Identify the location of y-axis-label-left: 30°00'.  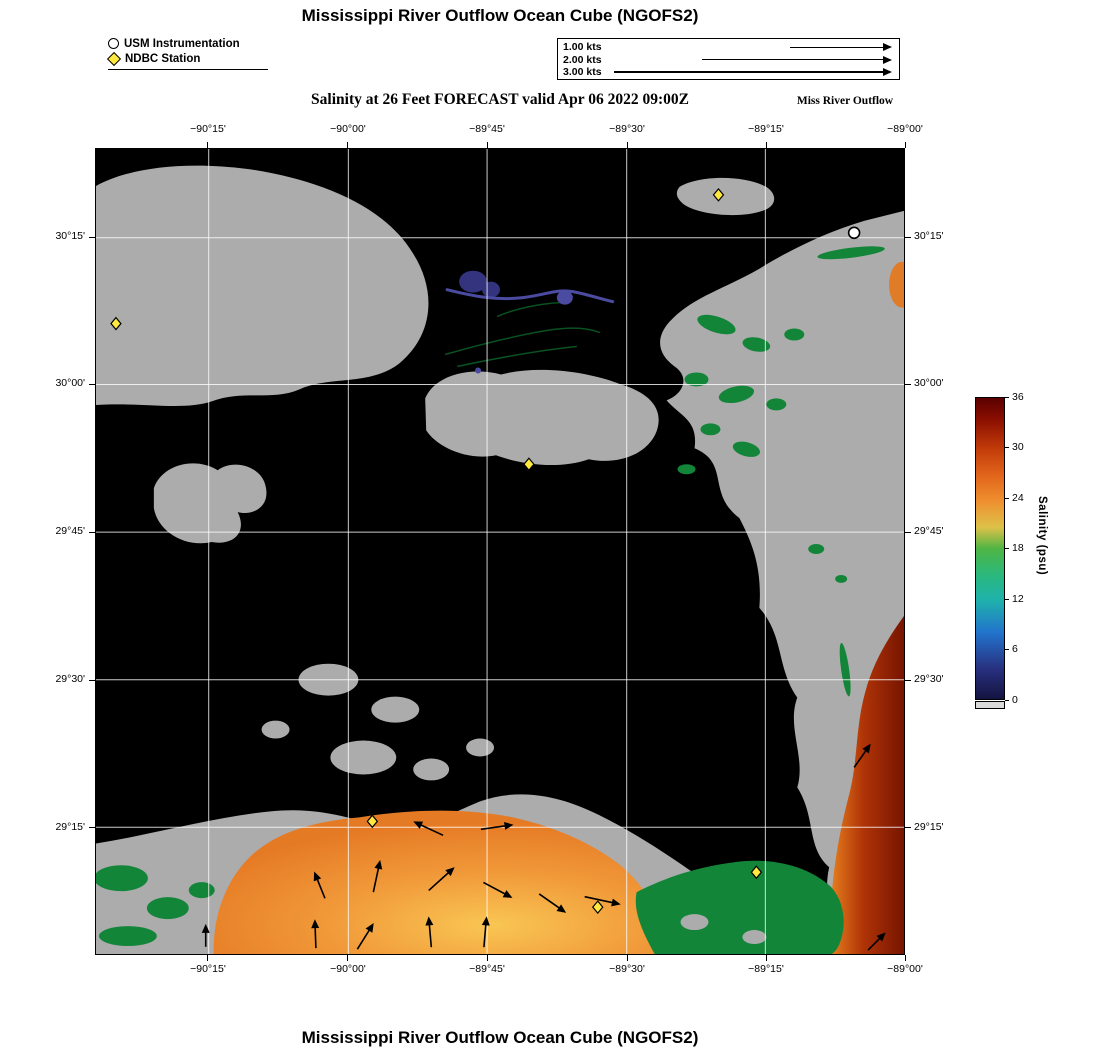
(70, 383).